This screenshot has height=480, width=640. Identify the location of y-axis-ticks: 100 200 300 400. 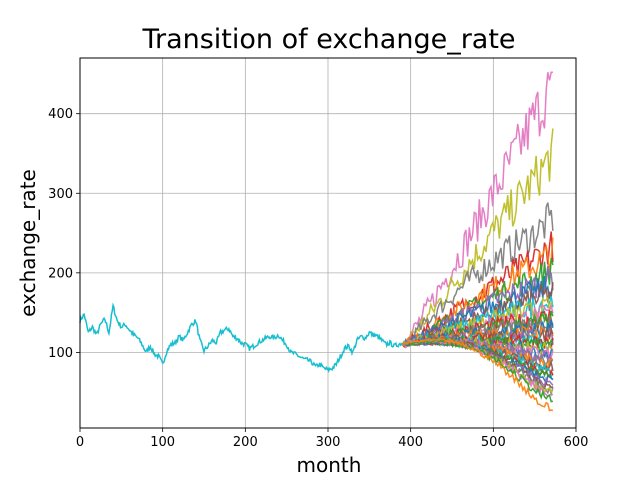
(60, 234).